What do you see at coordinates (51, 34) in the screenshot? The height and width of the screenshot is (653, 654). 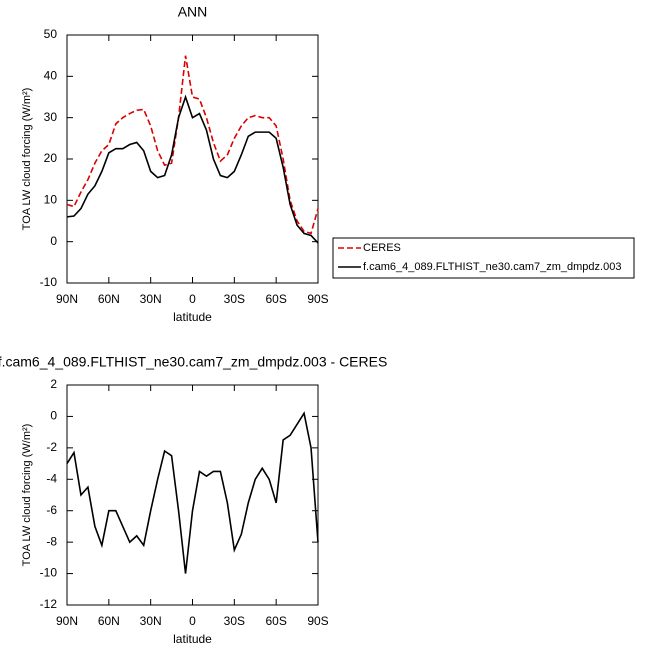 I see `y-tick-label: 50` at bounding box center [51, 34].